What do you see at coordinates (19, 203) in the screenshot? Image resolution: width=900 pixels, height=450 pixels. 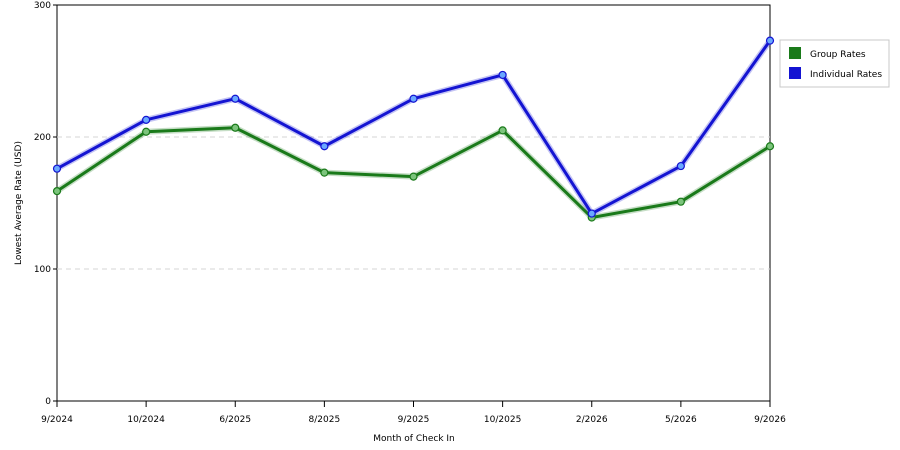 I see `y-axis-title: Lowest Average Rate (USD)` at bounding box center [19, 203].